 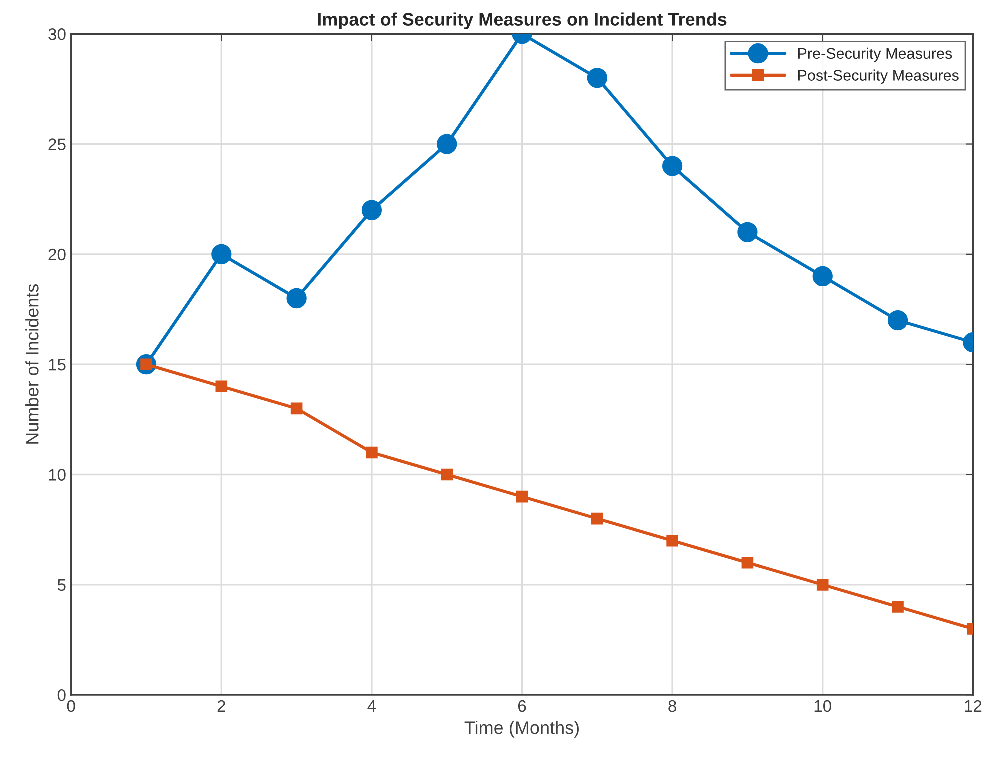 What do you see at coordinates (973, 706) in the screenshot?
I see `x-tick-label: 12` at bounding box center [973, 706].